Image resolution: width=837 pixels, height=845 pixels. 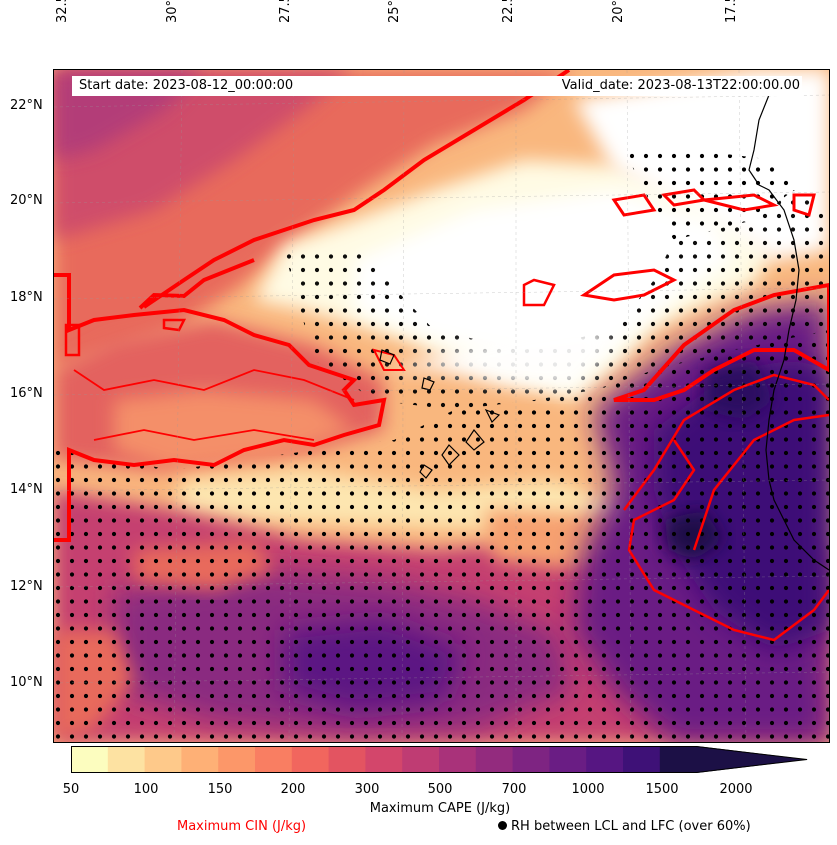 I want to click on colorbar-tick-200: 200, so click(x=293, y=789).